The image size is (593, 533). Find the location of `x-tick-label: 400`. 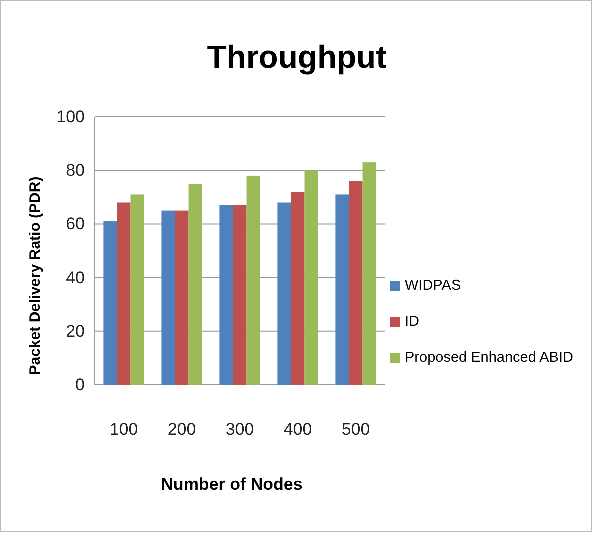

x-tick-label: 400 is located at coordinates (298, 430).